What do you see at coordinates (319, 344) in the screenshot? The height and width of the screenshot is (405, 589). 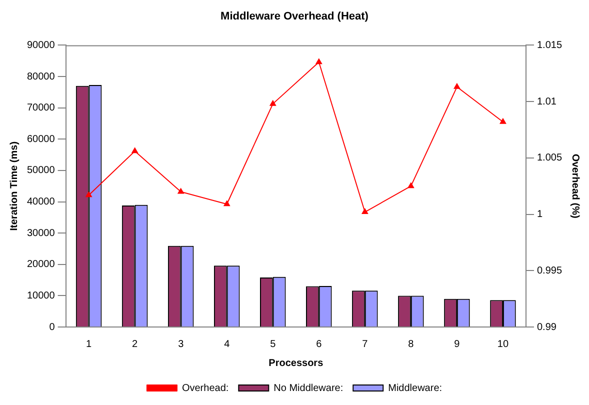 I see `x-tick-label: 6` at bounding box center [319, 344].